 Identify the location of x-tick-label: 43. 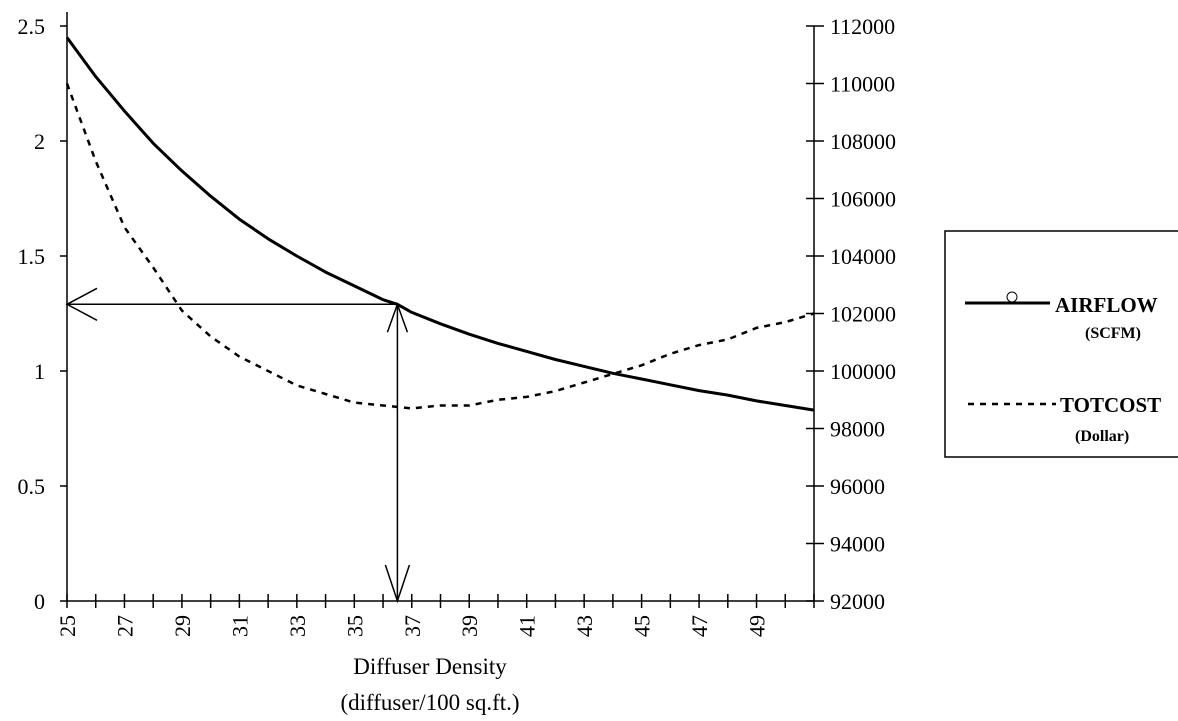
(584, 626).